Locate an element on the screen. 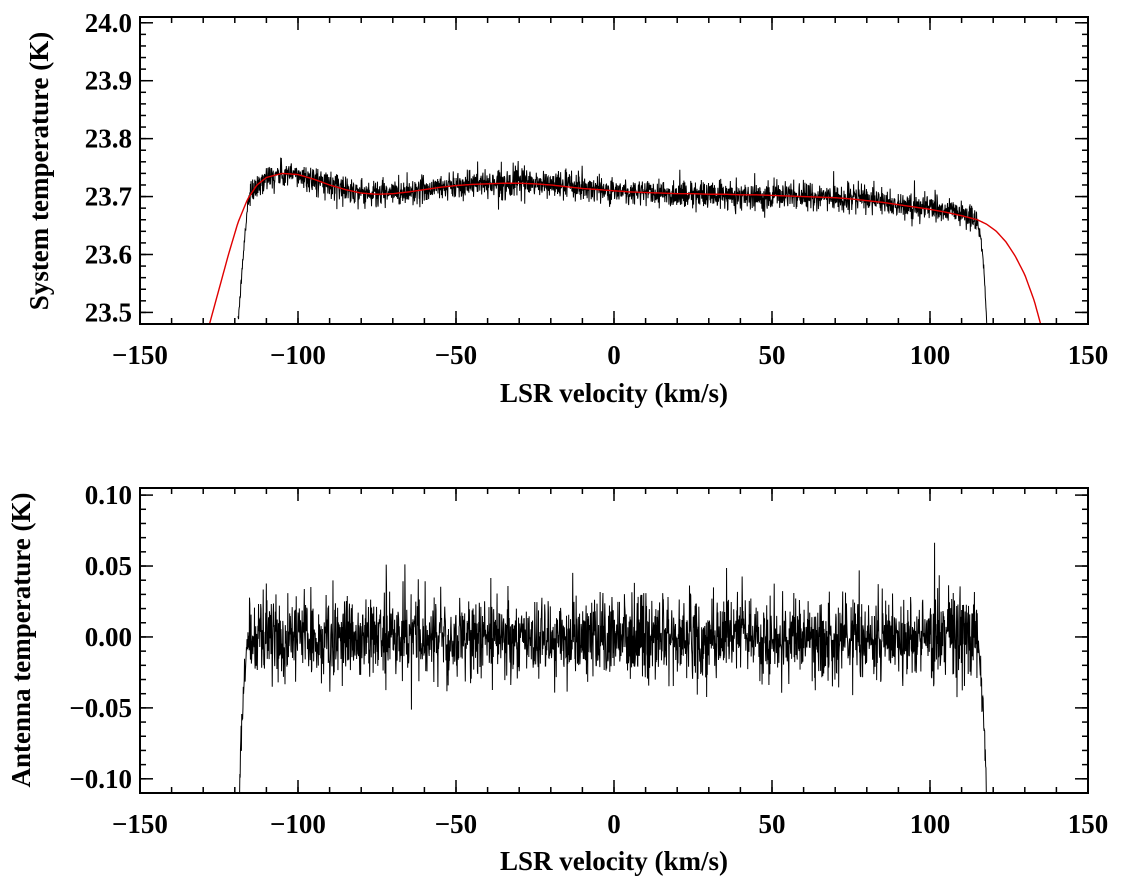  y-tick-label: 23.5 is located at coordinates (108, 312).